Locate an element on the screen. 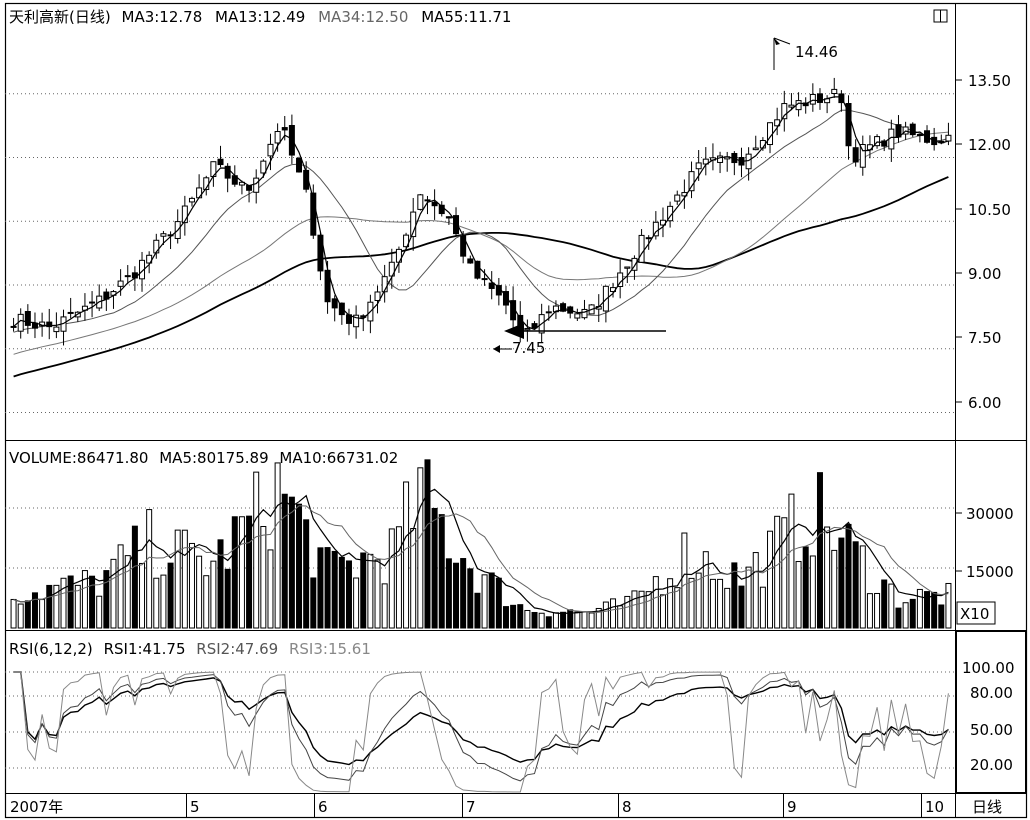 This screenshot has width=1030, height=820. high-label: 14.46 is located at coordinates (816, 52).